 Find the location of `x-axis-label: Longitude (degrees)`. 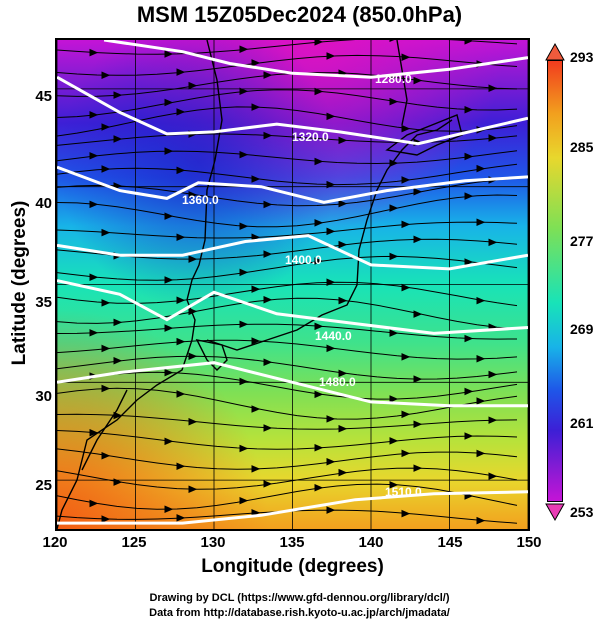

x-axis-label: Longitude (degrees) is located at coordinates (292, 566).